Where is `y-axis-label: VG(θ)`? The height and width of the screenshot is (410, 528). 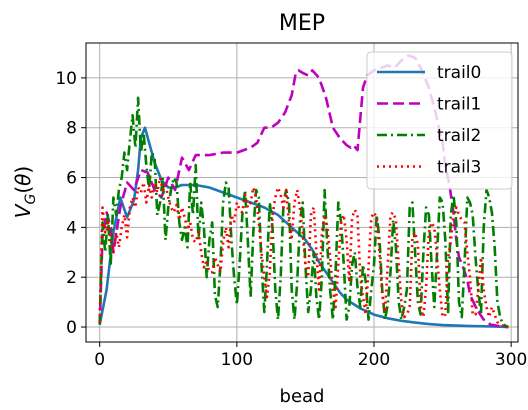
y-axis-label: VG(θ) is located at coordinates (25, 192).